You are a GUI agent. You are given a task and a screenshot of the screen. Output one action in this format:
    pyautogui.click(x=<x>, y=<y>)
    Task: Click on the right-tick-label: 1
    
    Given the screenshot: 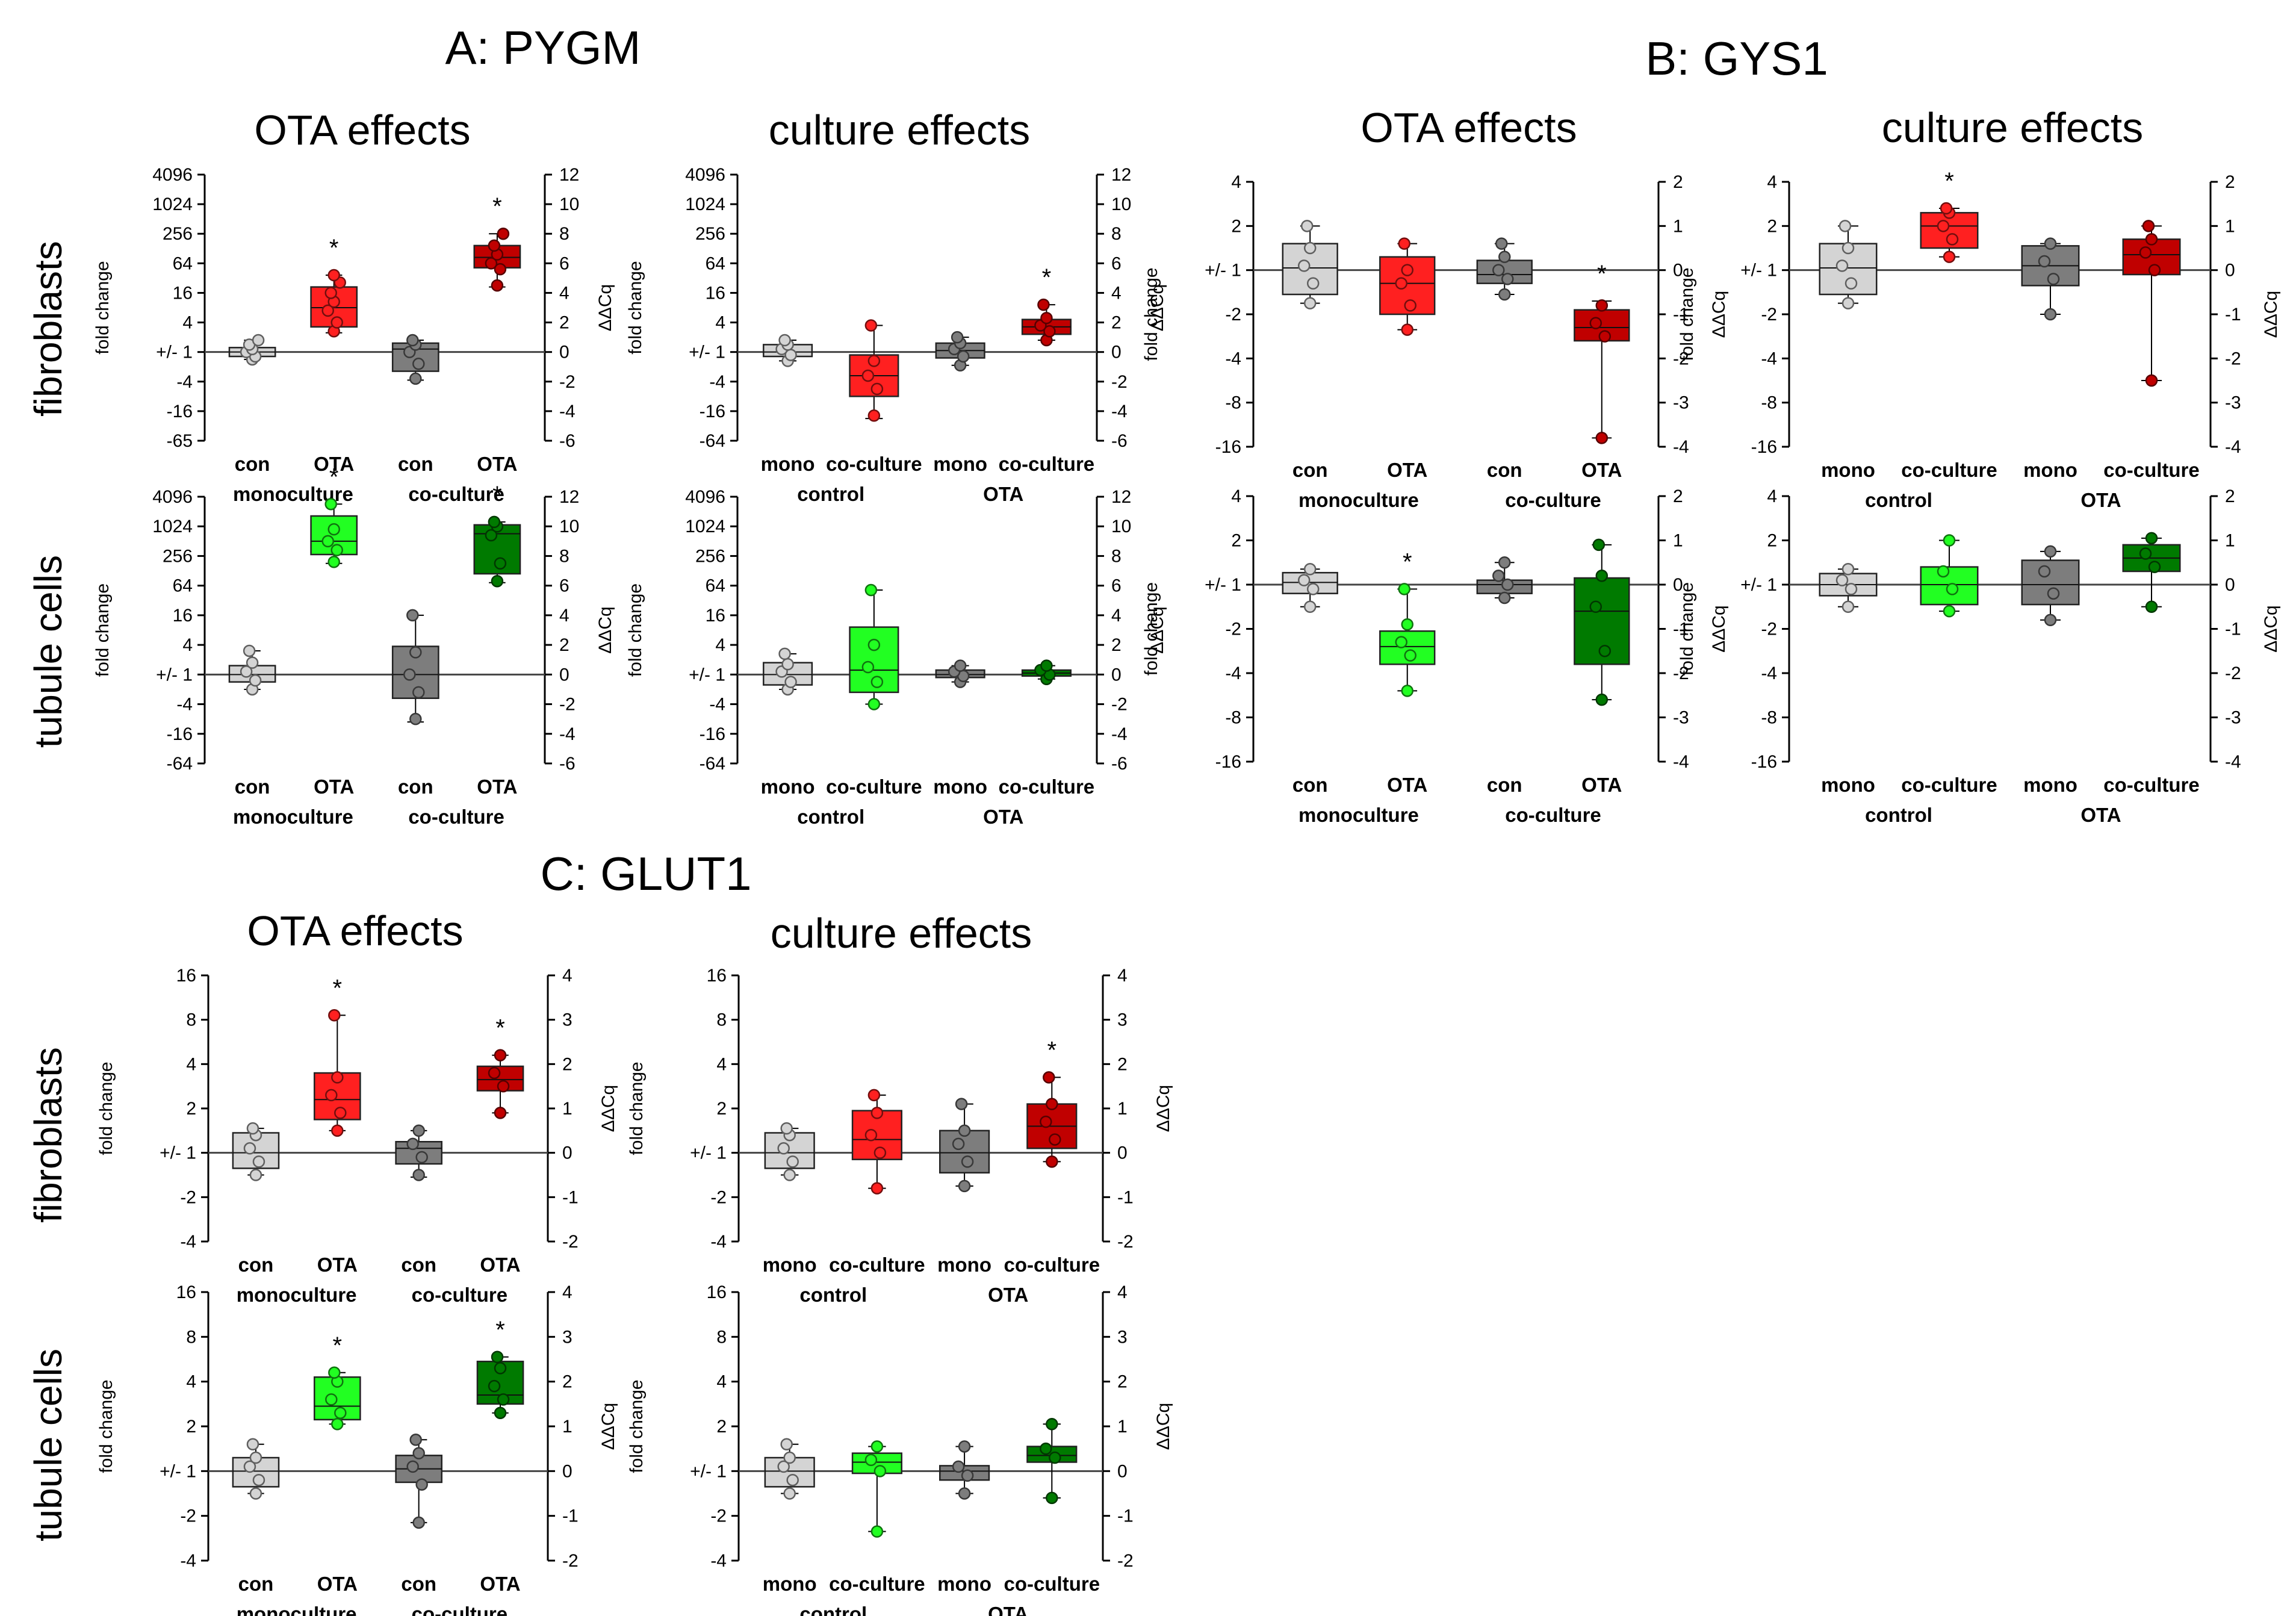 What is the action you would take?
    pyautogui.click(x=567, y=1427)
    